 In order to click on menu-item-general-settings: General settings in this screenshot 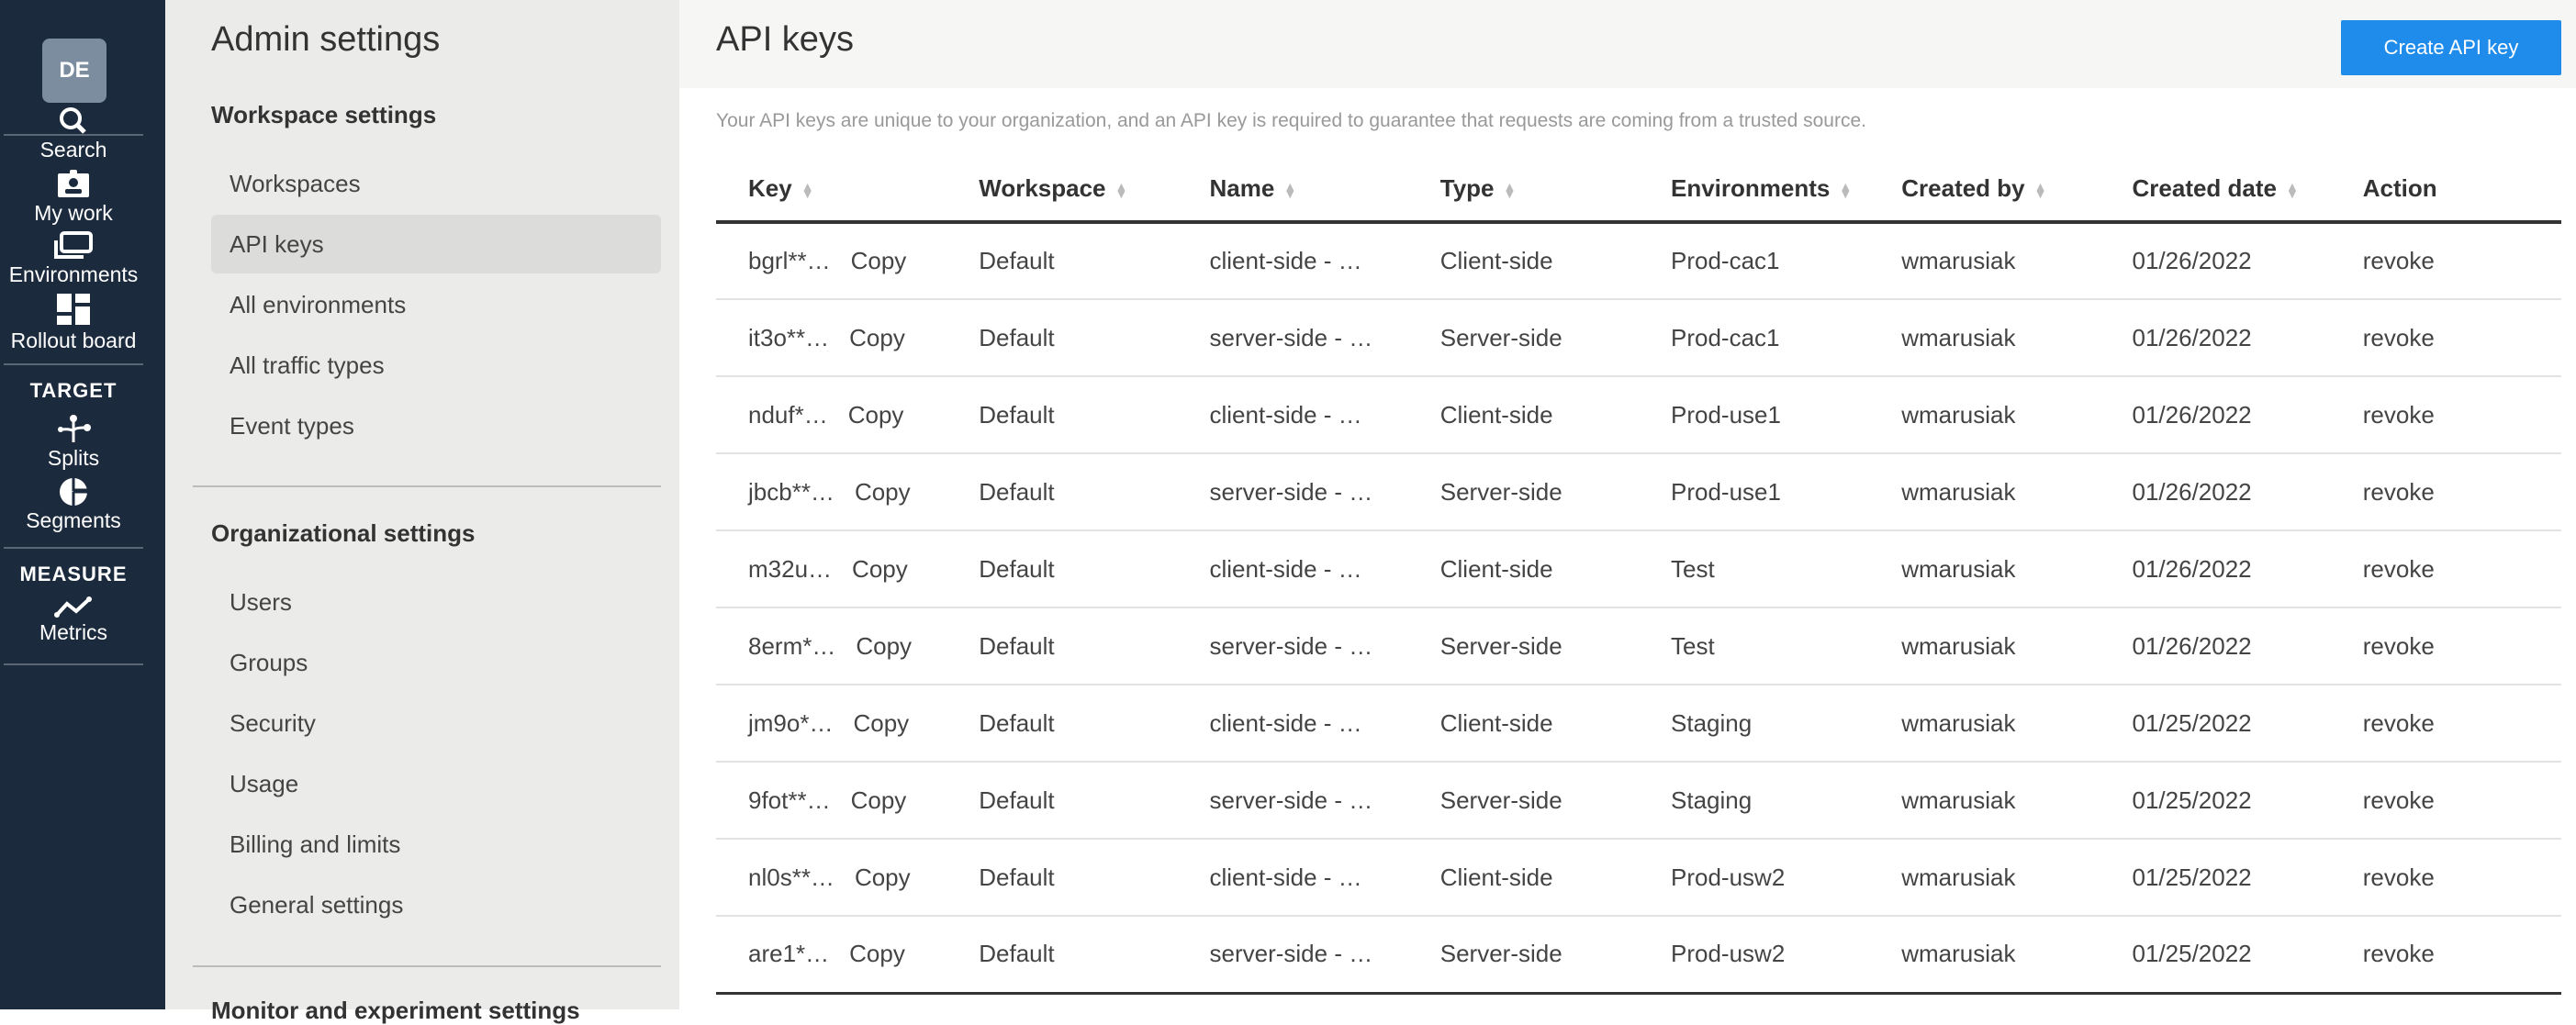, I will do `click(317, 905)`.